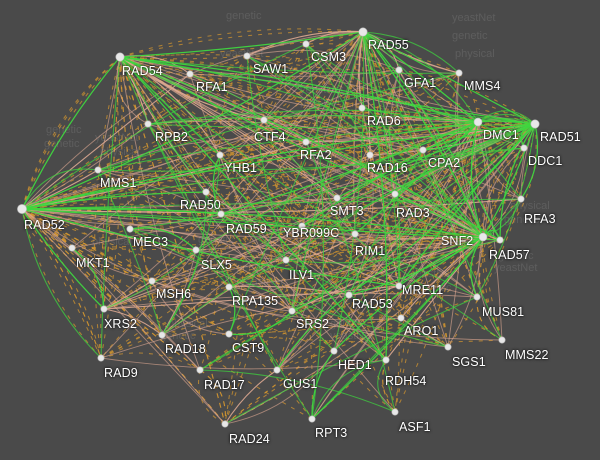 This screenshot has height=460, width=600. I want to click on node-ddc1, so click(524, 148).